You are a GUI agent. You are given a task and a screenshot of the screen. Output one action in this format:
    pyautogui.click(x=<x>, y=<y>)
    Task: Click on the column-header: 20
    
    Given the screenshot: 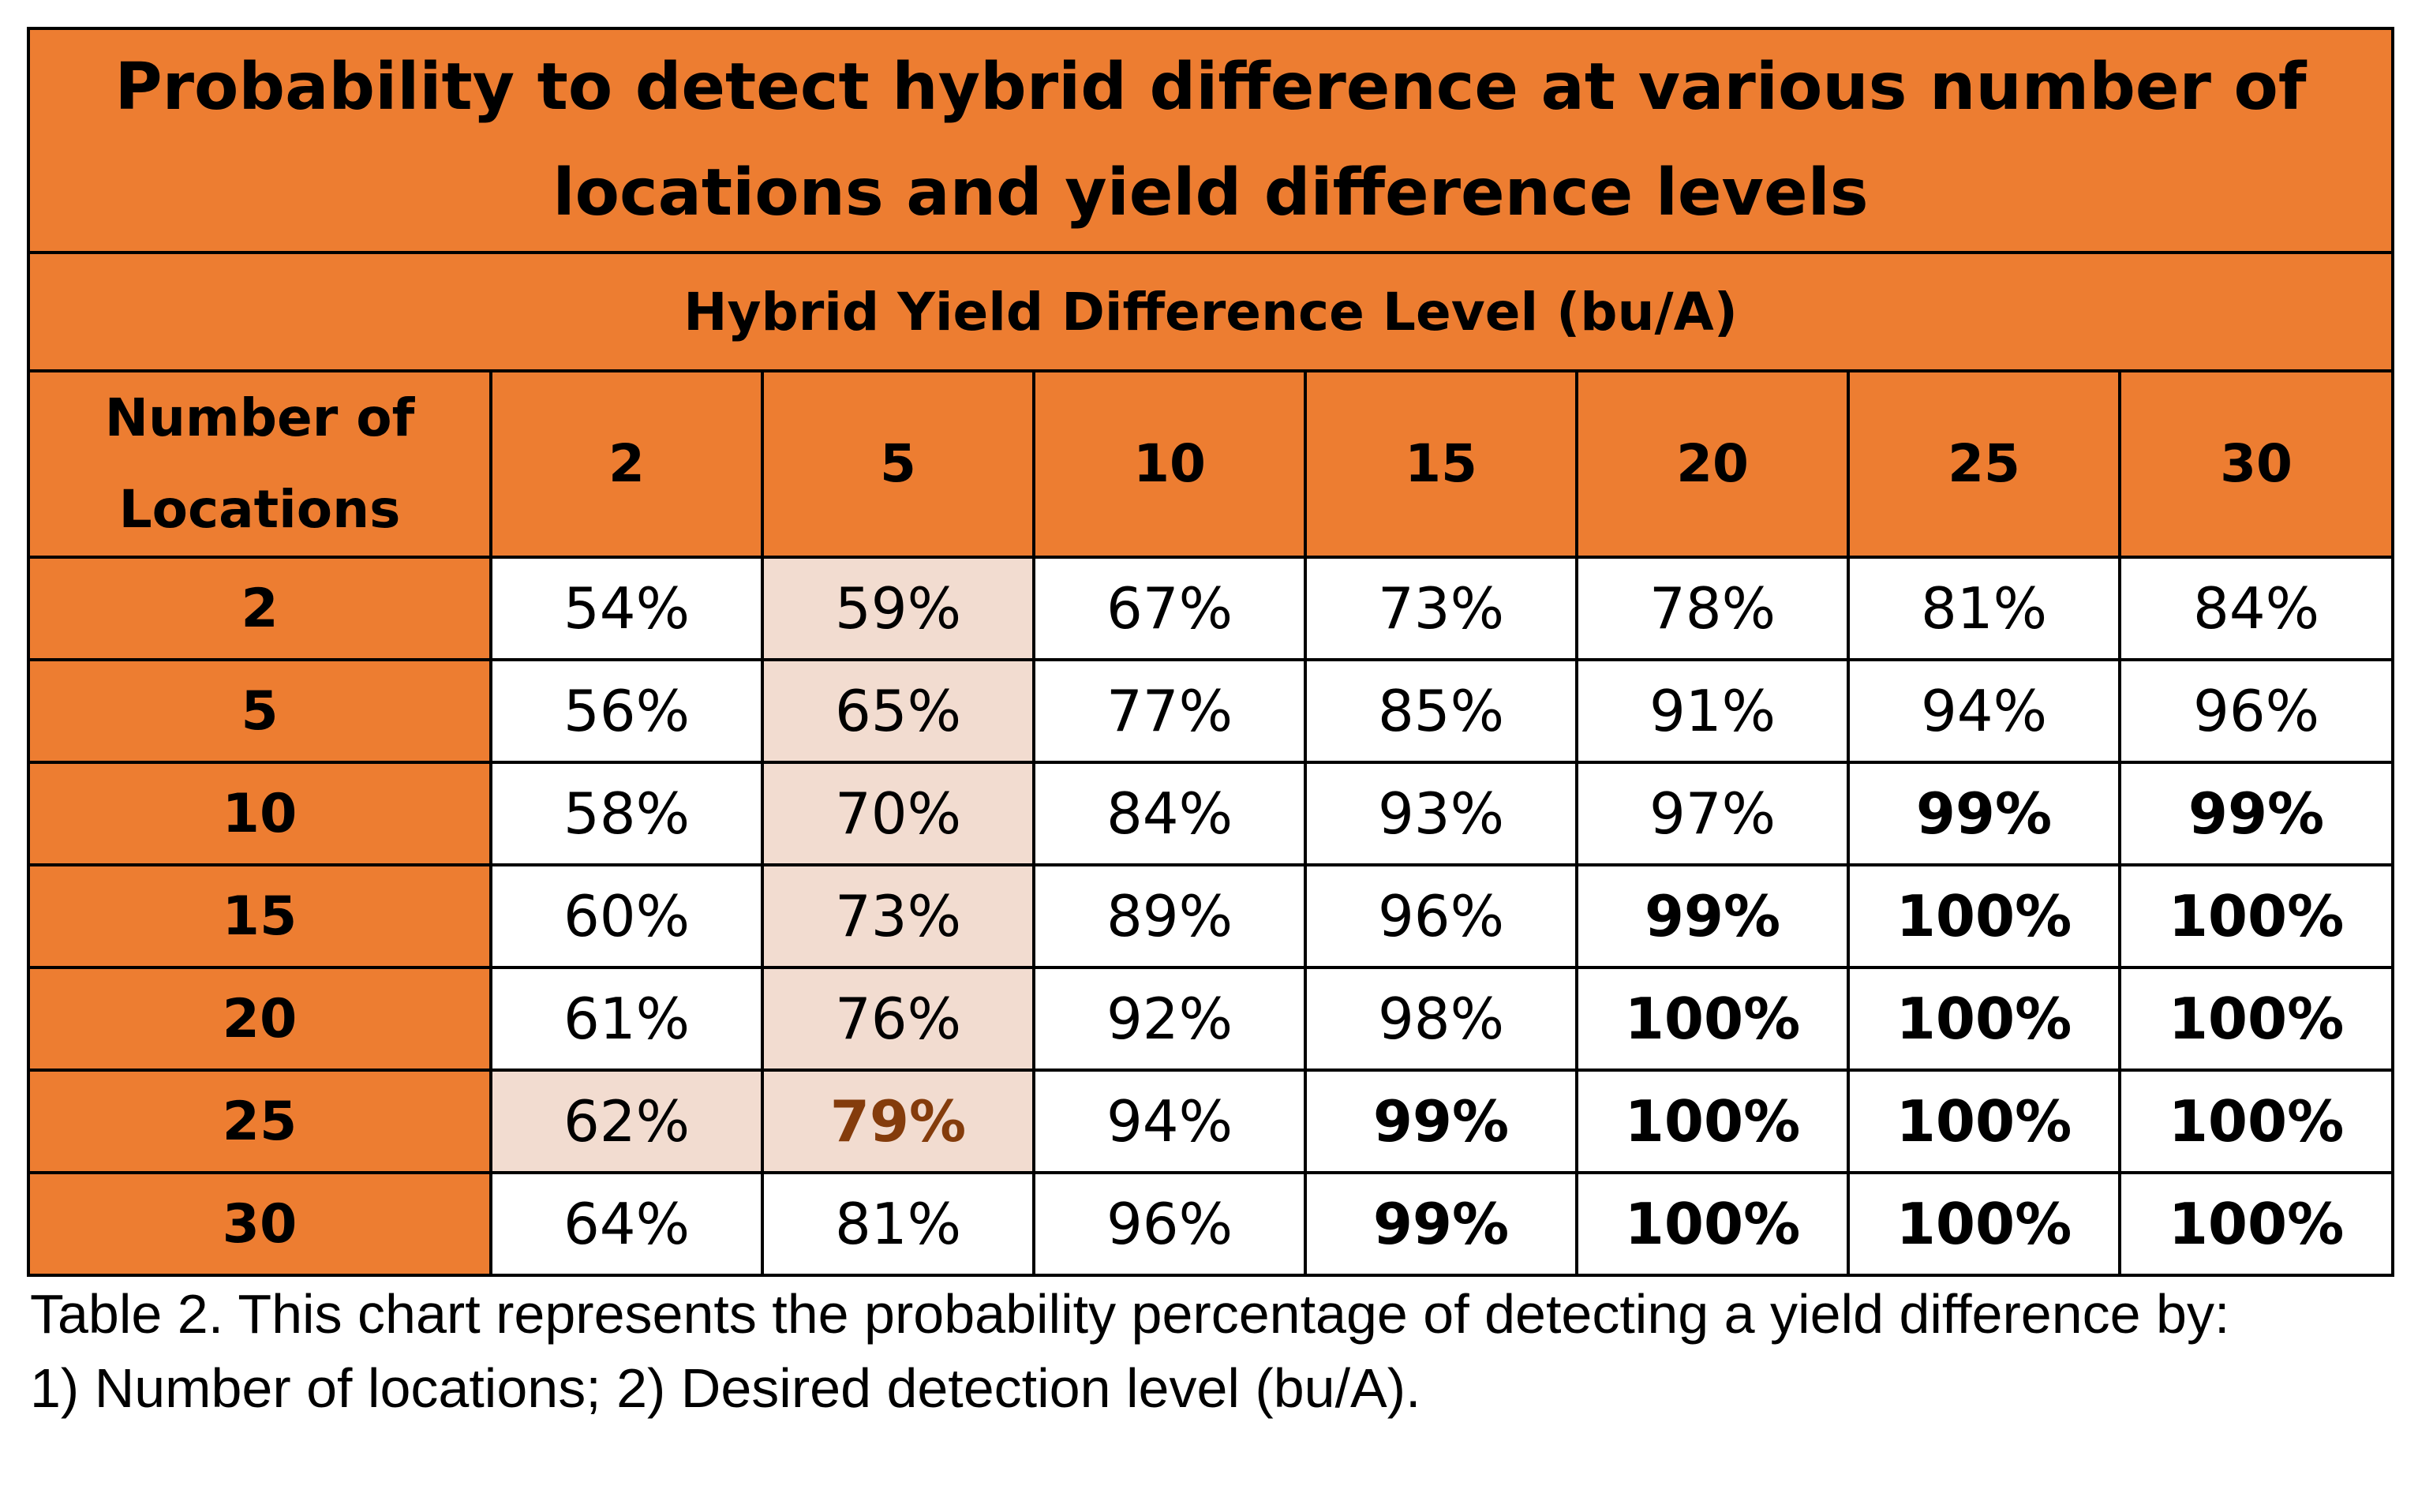 What is the action you would take?
    pyautogui.click(x=1712, y=464)
    